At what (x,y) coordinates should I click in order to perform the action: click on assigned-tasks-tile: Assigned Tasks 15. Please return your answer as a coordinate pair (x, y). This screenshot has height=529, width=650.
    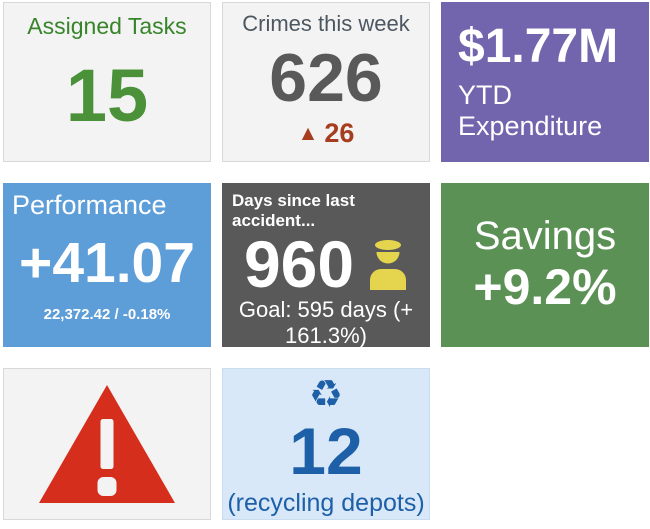
    Looking at the image, I should click on (107, 82).